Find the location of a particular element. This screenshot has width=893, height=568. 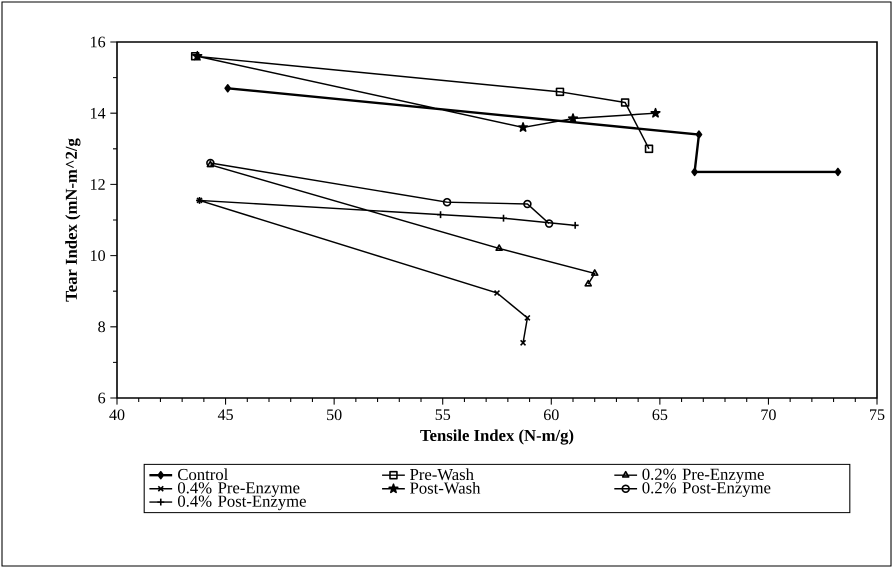

y-tick-label: 12 is located at coordinates (98, 184).